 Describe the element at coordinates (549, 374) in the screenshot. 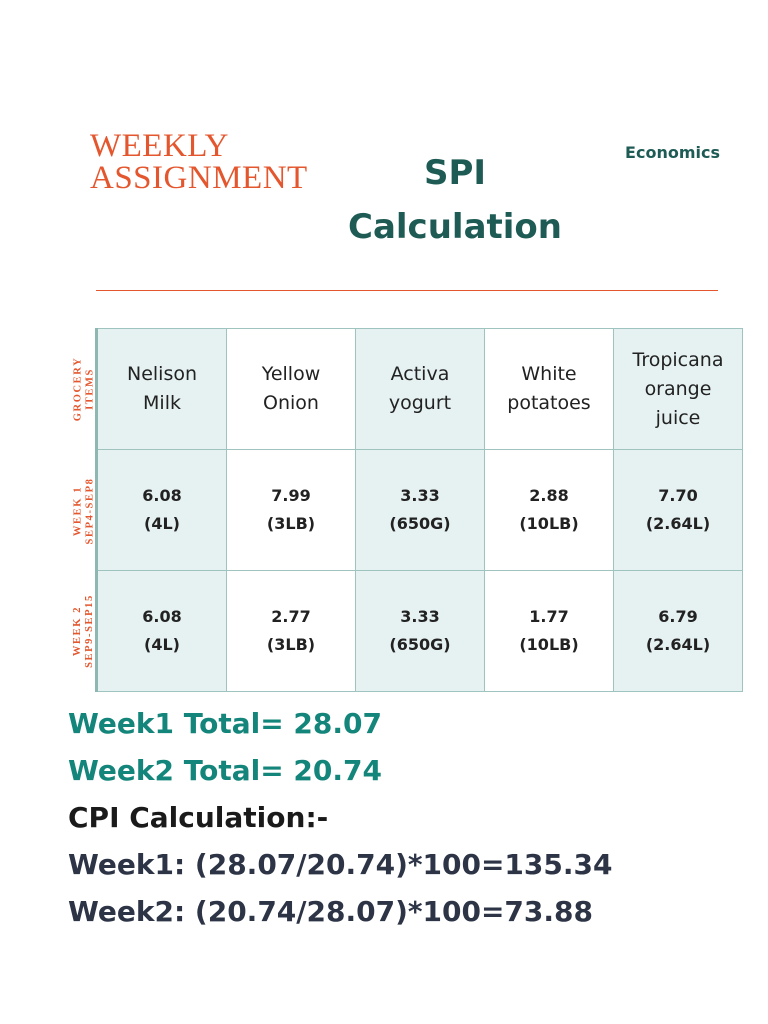

I see `item-name-line: White` at that location.